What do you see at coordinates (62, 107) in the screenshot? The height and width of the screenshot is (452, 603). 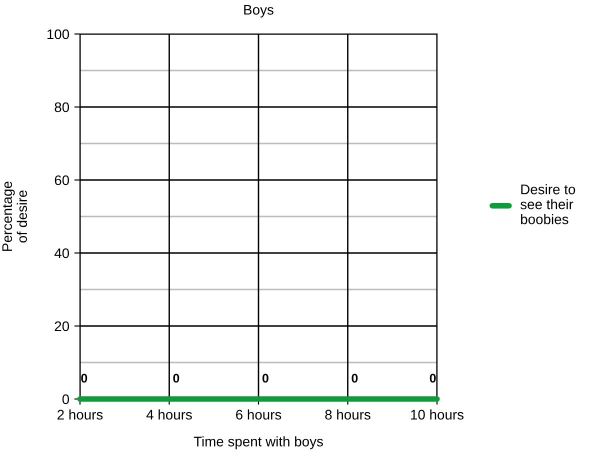 I see `y-tick-label: 80` at bounding box center [62, 107].